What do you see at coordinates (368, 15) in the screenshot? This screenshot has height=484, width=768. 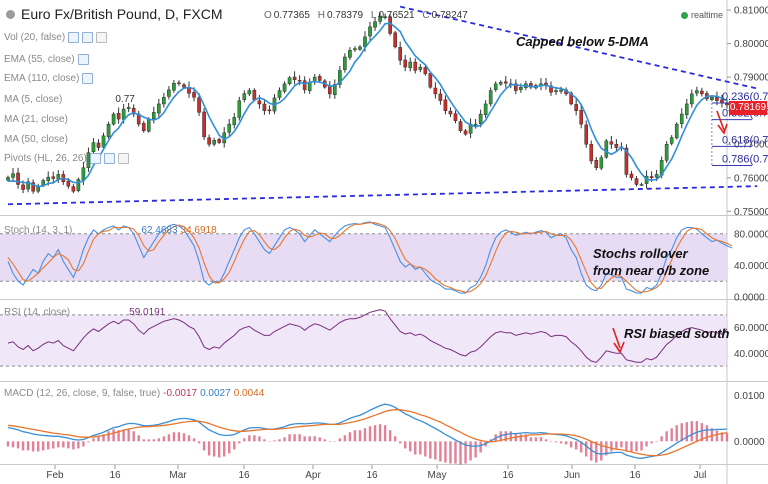 I see `ohlc-readout: O 0.77365 H 0.78379 L 0.76521 C 0.78247` at bounding box center [368, 15].